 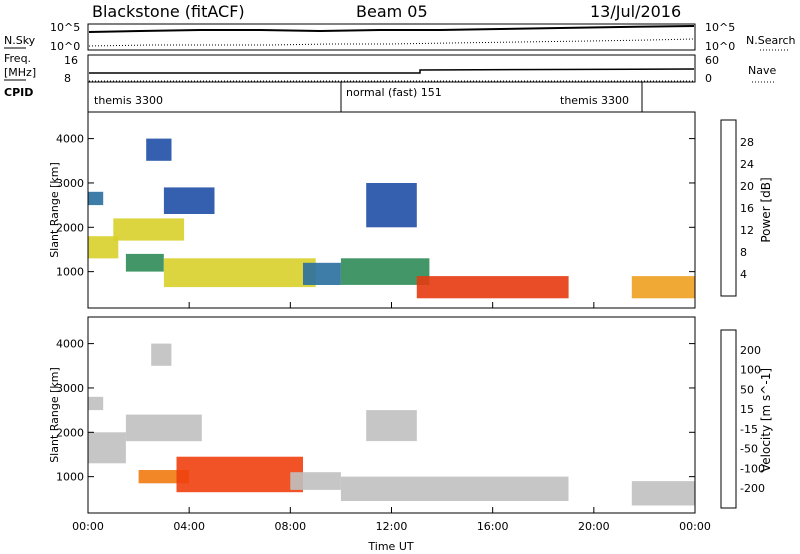 I want to click on power-y-axis-label: Slant Range [km], so click(x=54, y=210).